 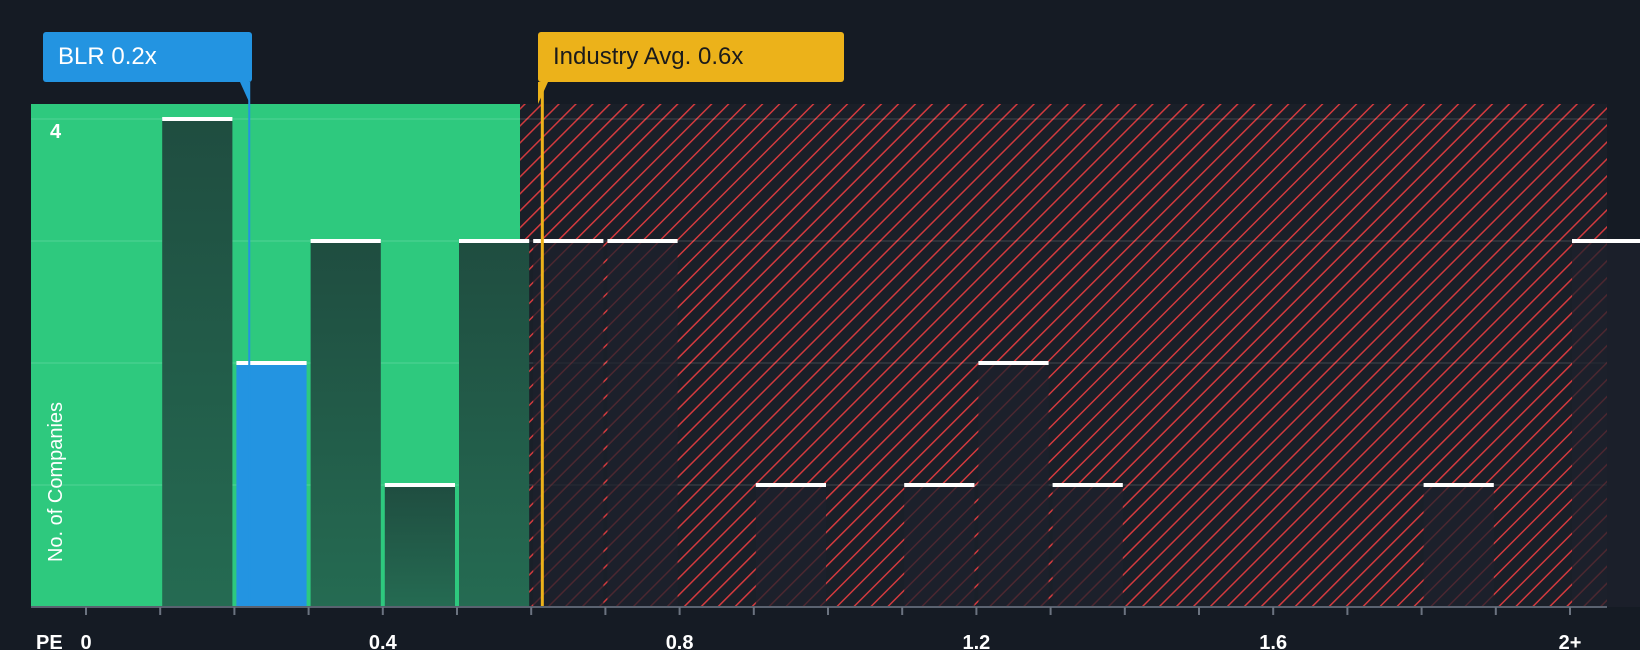 I want to click on y-axis-label: No. of Companies, so click(x=56, y=482).